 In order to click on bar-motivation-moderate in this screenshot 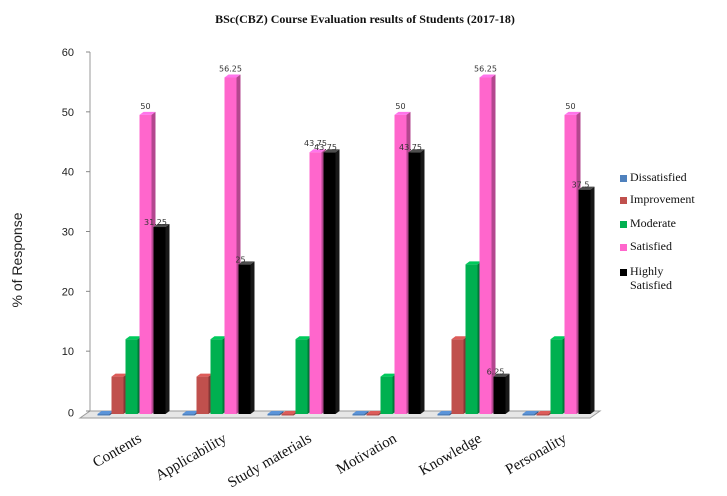, I will do `click(388, 393)`.